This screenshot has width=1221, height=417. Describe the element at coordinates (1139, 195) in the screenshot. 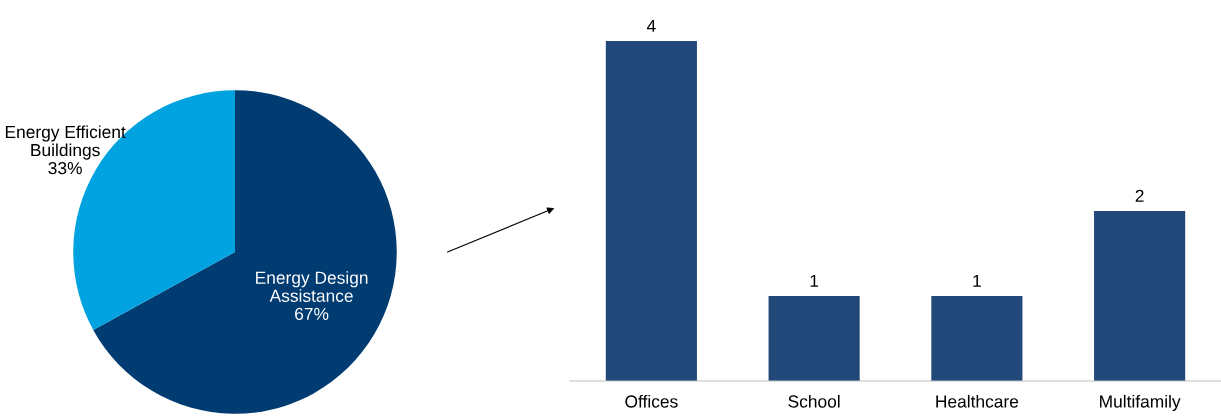

I see `data-label: 2` at that location.